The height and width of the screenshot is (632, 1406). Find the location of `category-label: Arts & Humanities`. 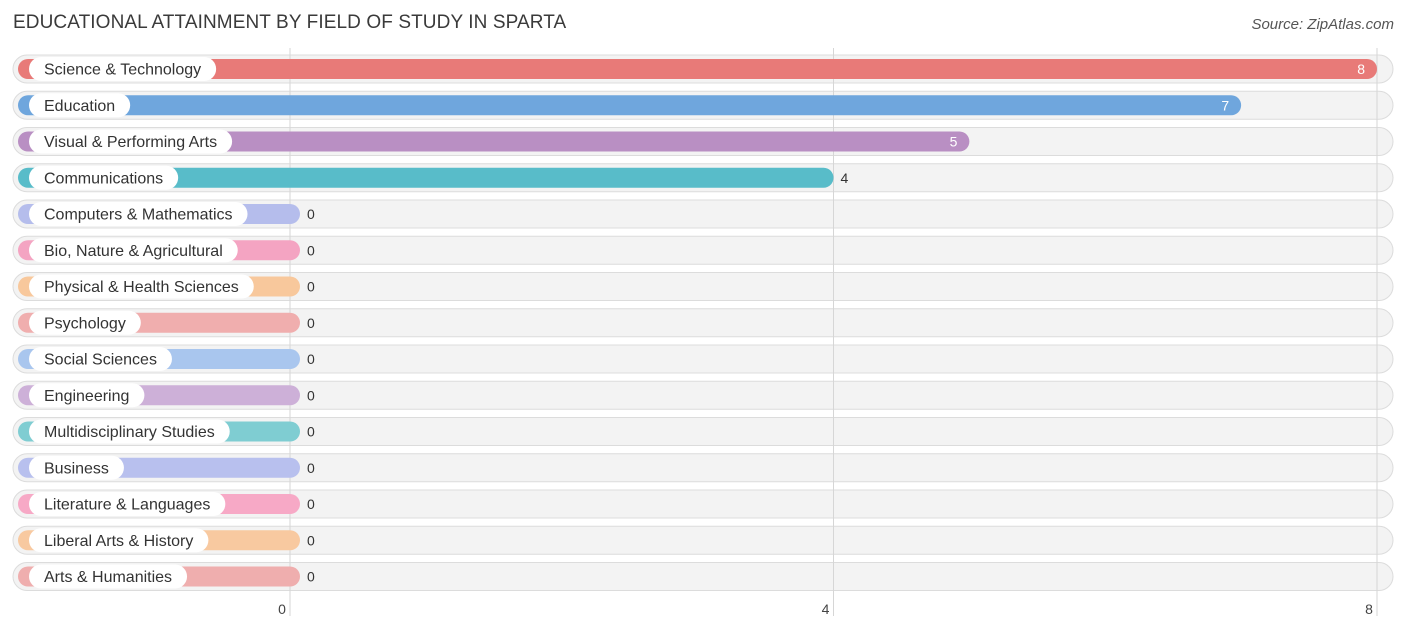

category-label: Arts & Humanities is located at coordinates (108, 577).